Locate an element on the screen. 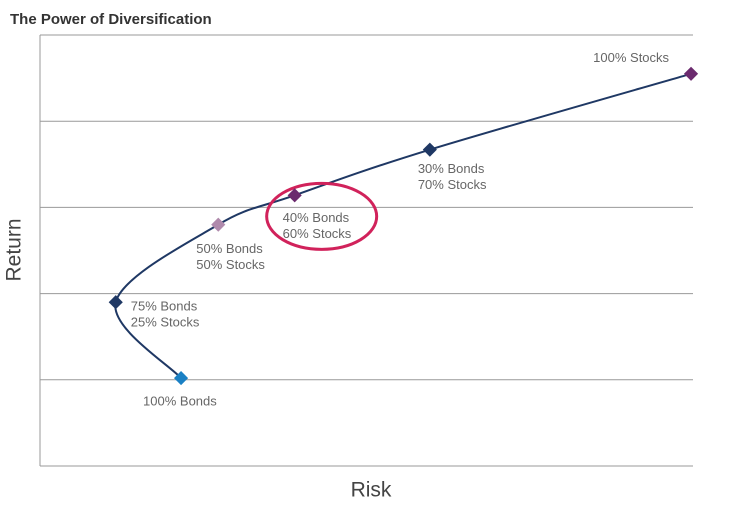 The image size is (735, 513). chart-title: The Power of Diversification is located at coordinates (111, 19).